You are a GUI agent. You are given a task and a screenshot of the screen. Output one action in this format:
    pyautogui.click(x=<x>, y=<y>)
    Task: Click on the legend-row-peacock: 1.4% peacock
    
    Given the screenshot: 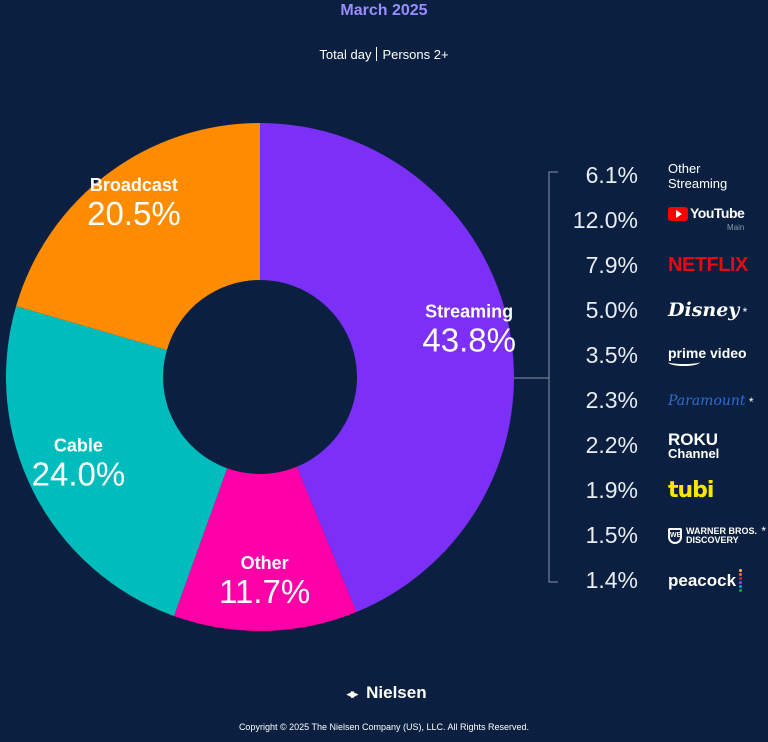 What is the action you would take?
    pyautogui.click(x=660, y=580)
    